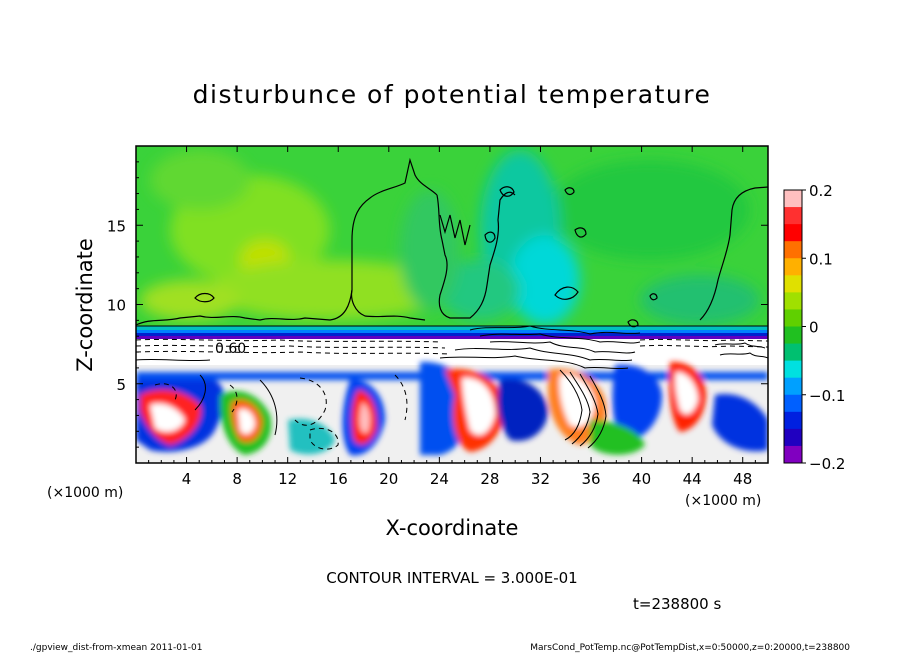 The height and width of the screenshot is (654, 904). What do you see at coordinates (742, 479) in the screenshot?
I see `x-tick-label: 48` at bounding box center [742, 479].